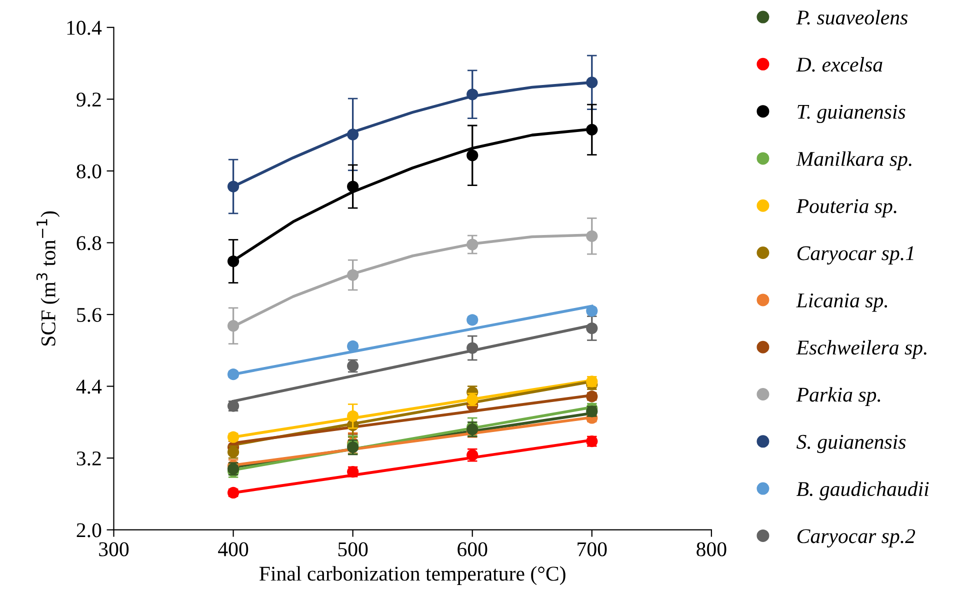  I want to click on y-tick-label: 2.0, so click(89, 530).